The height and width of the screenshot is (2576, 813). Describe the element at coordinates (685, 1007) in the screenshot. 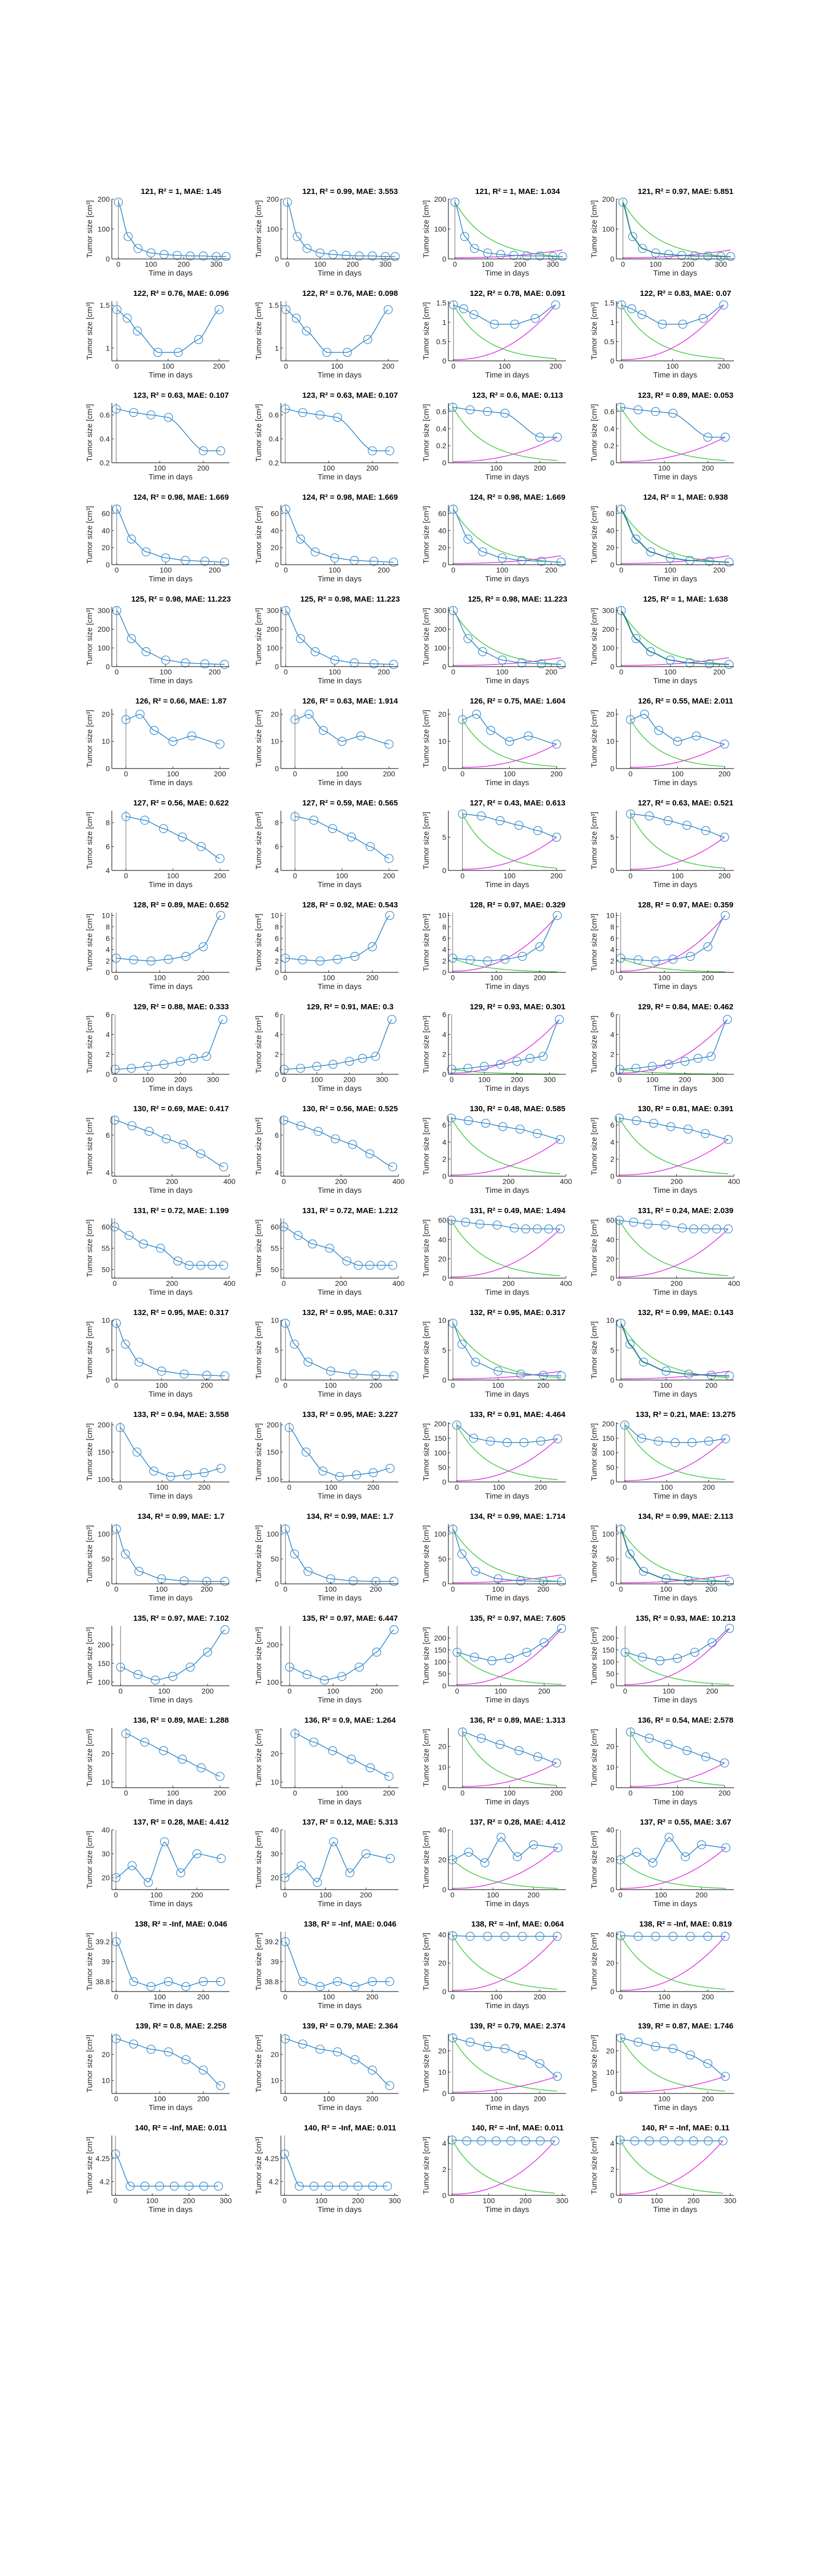

I see `panel-title: 129, R² = 0.84, MAE: 0.462` at that location.